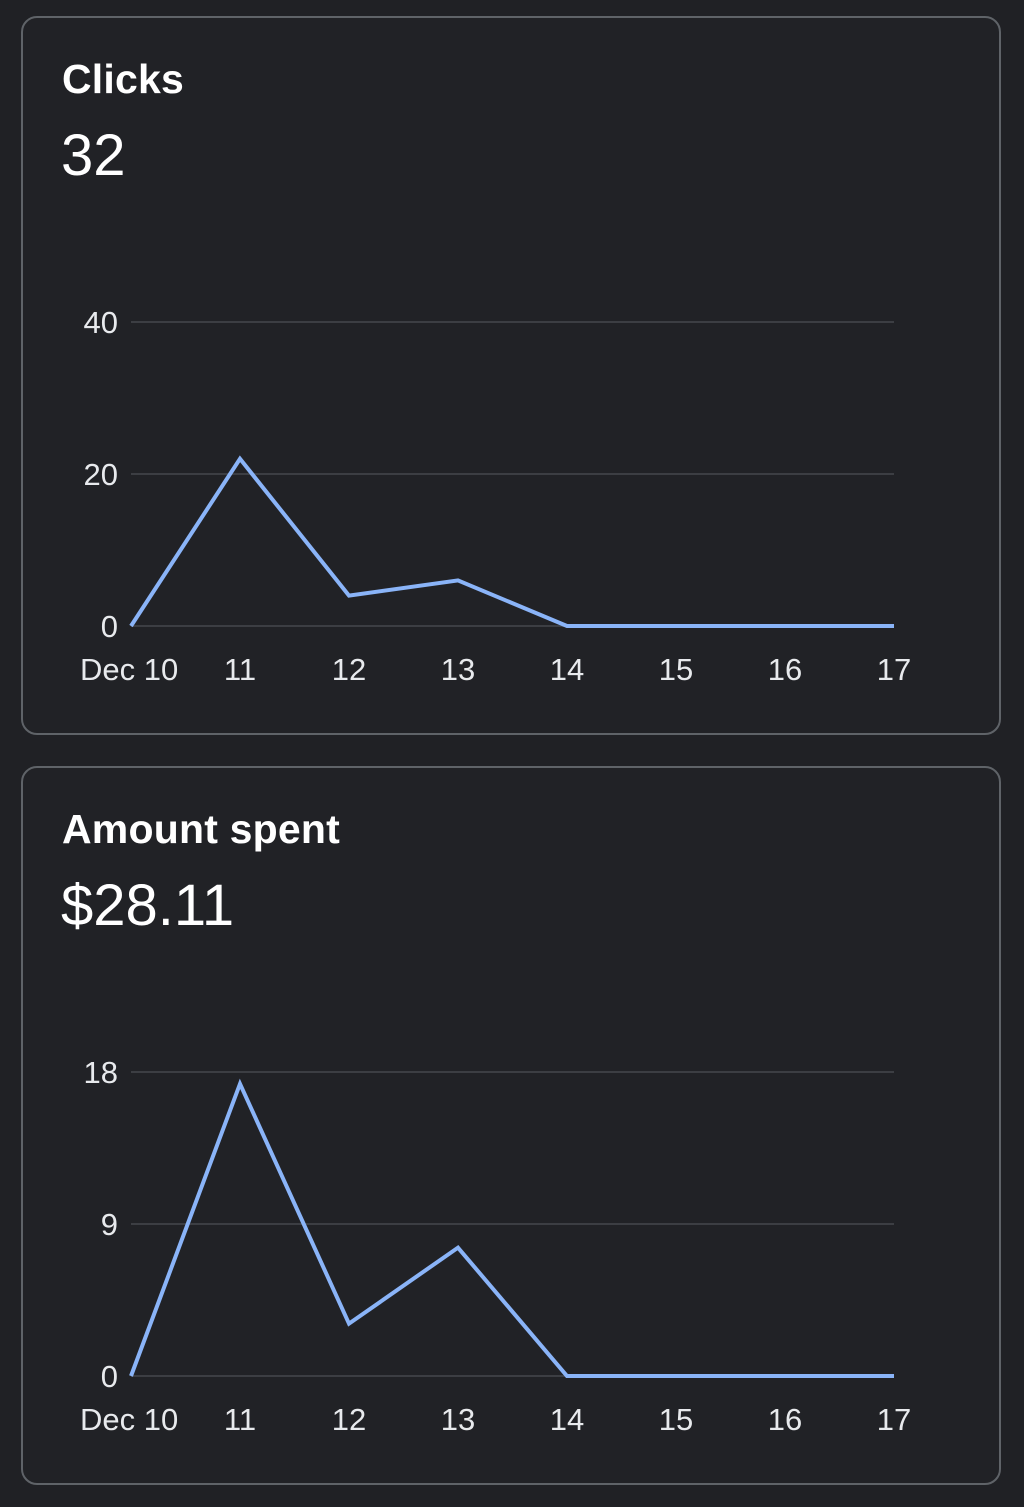  I want to click on card-value: 32, so click(93, 155).